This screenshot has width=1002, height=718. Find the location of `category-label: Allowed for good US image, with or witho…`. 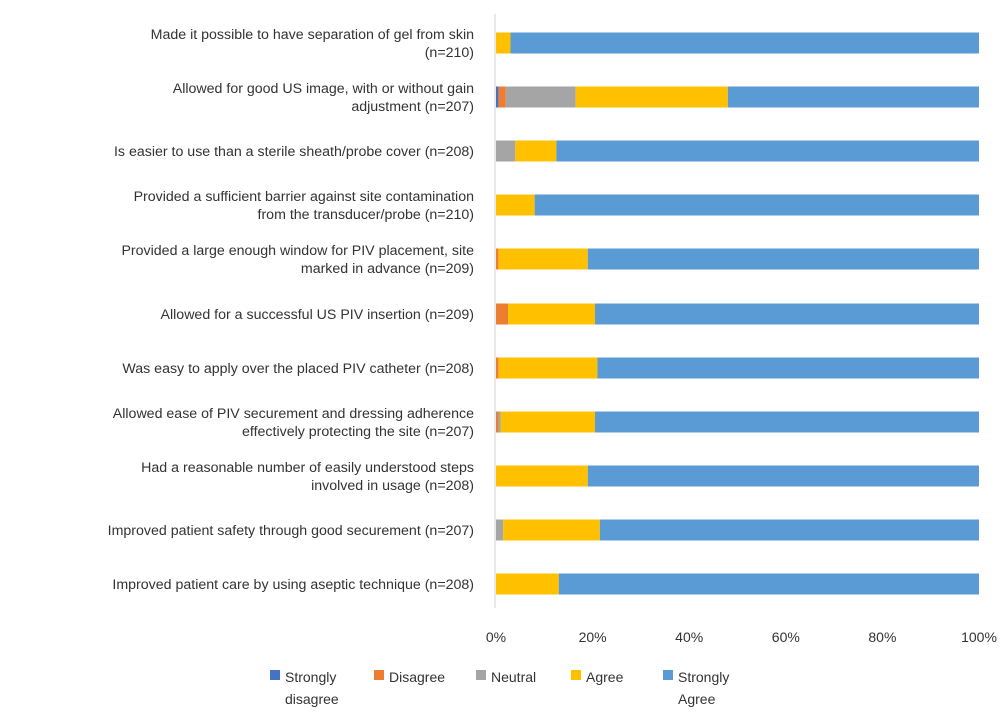

category-label: Allowed for good US image, with or witho… is located at coordinates (323, 89).